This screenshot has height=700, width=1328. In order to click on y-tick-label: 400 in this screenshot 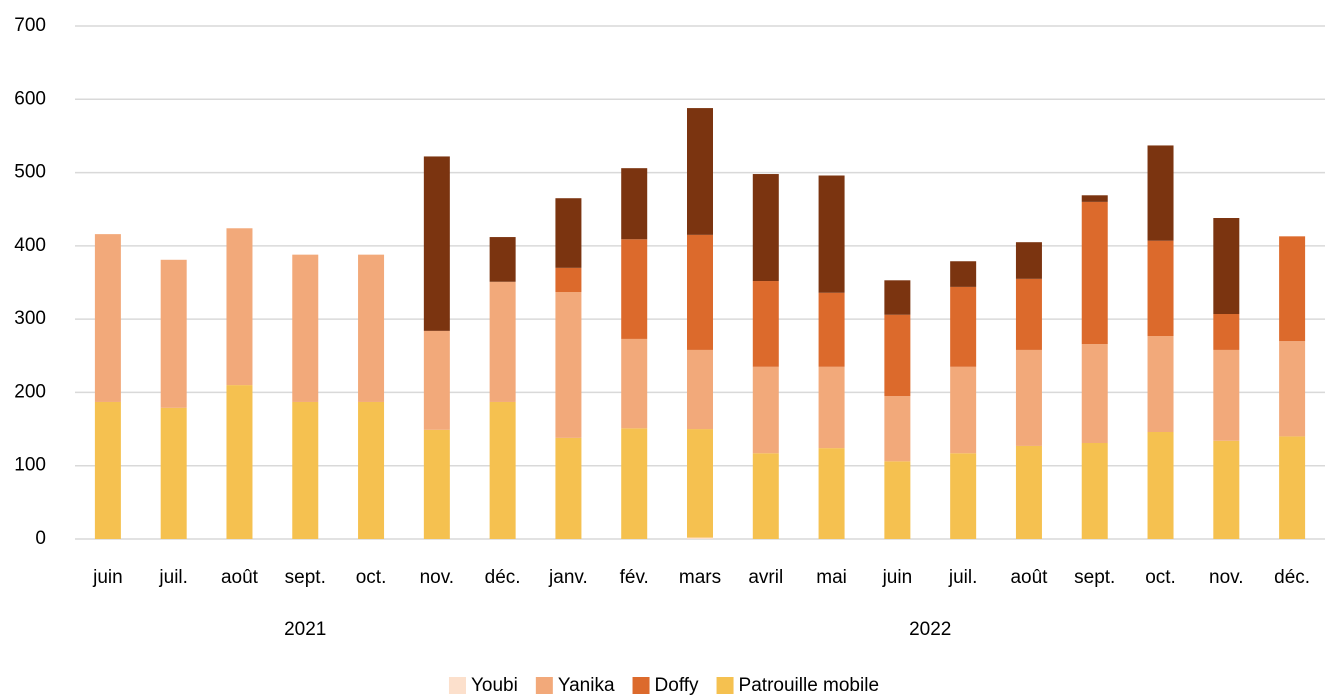, I will do `click(30, 245)`.